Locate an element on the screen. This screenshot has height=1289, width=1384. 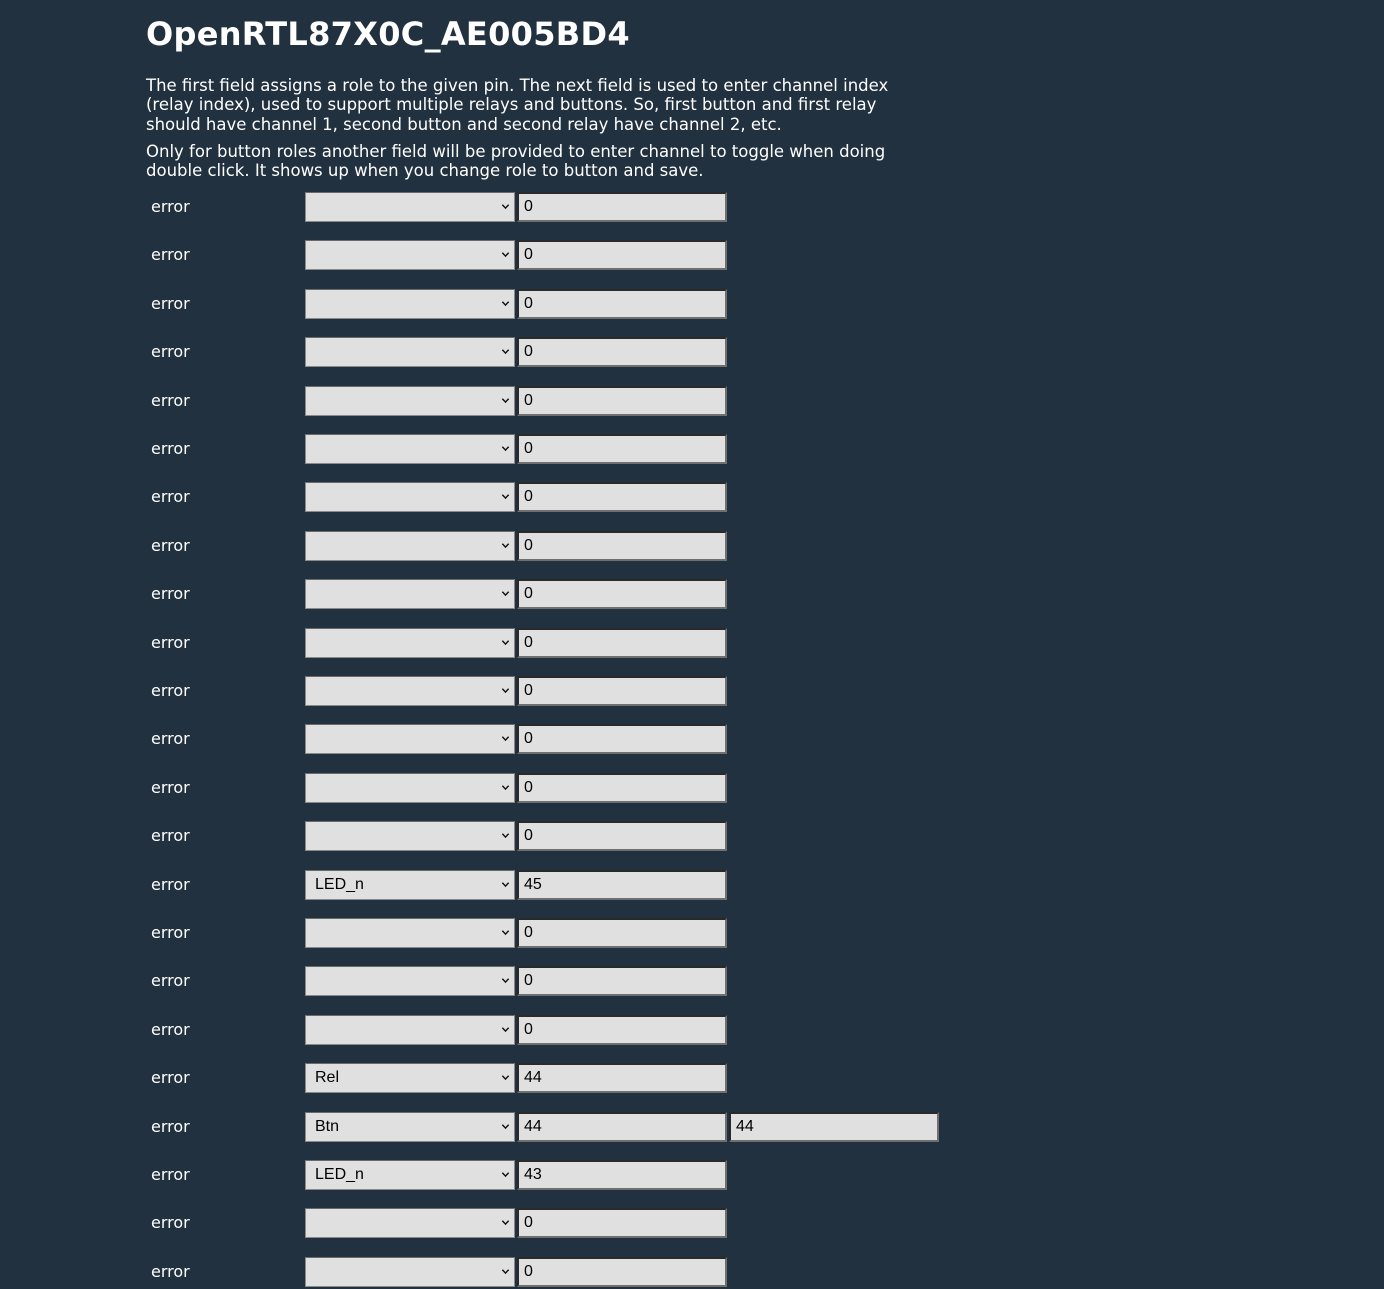
channel-input: 45 is located at coordinates (622, 885).